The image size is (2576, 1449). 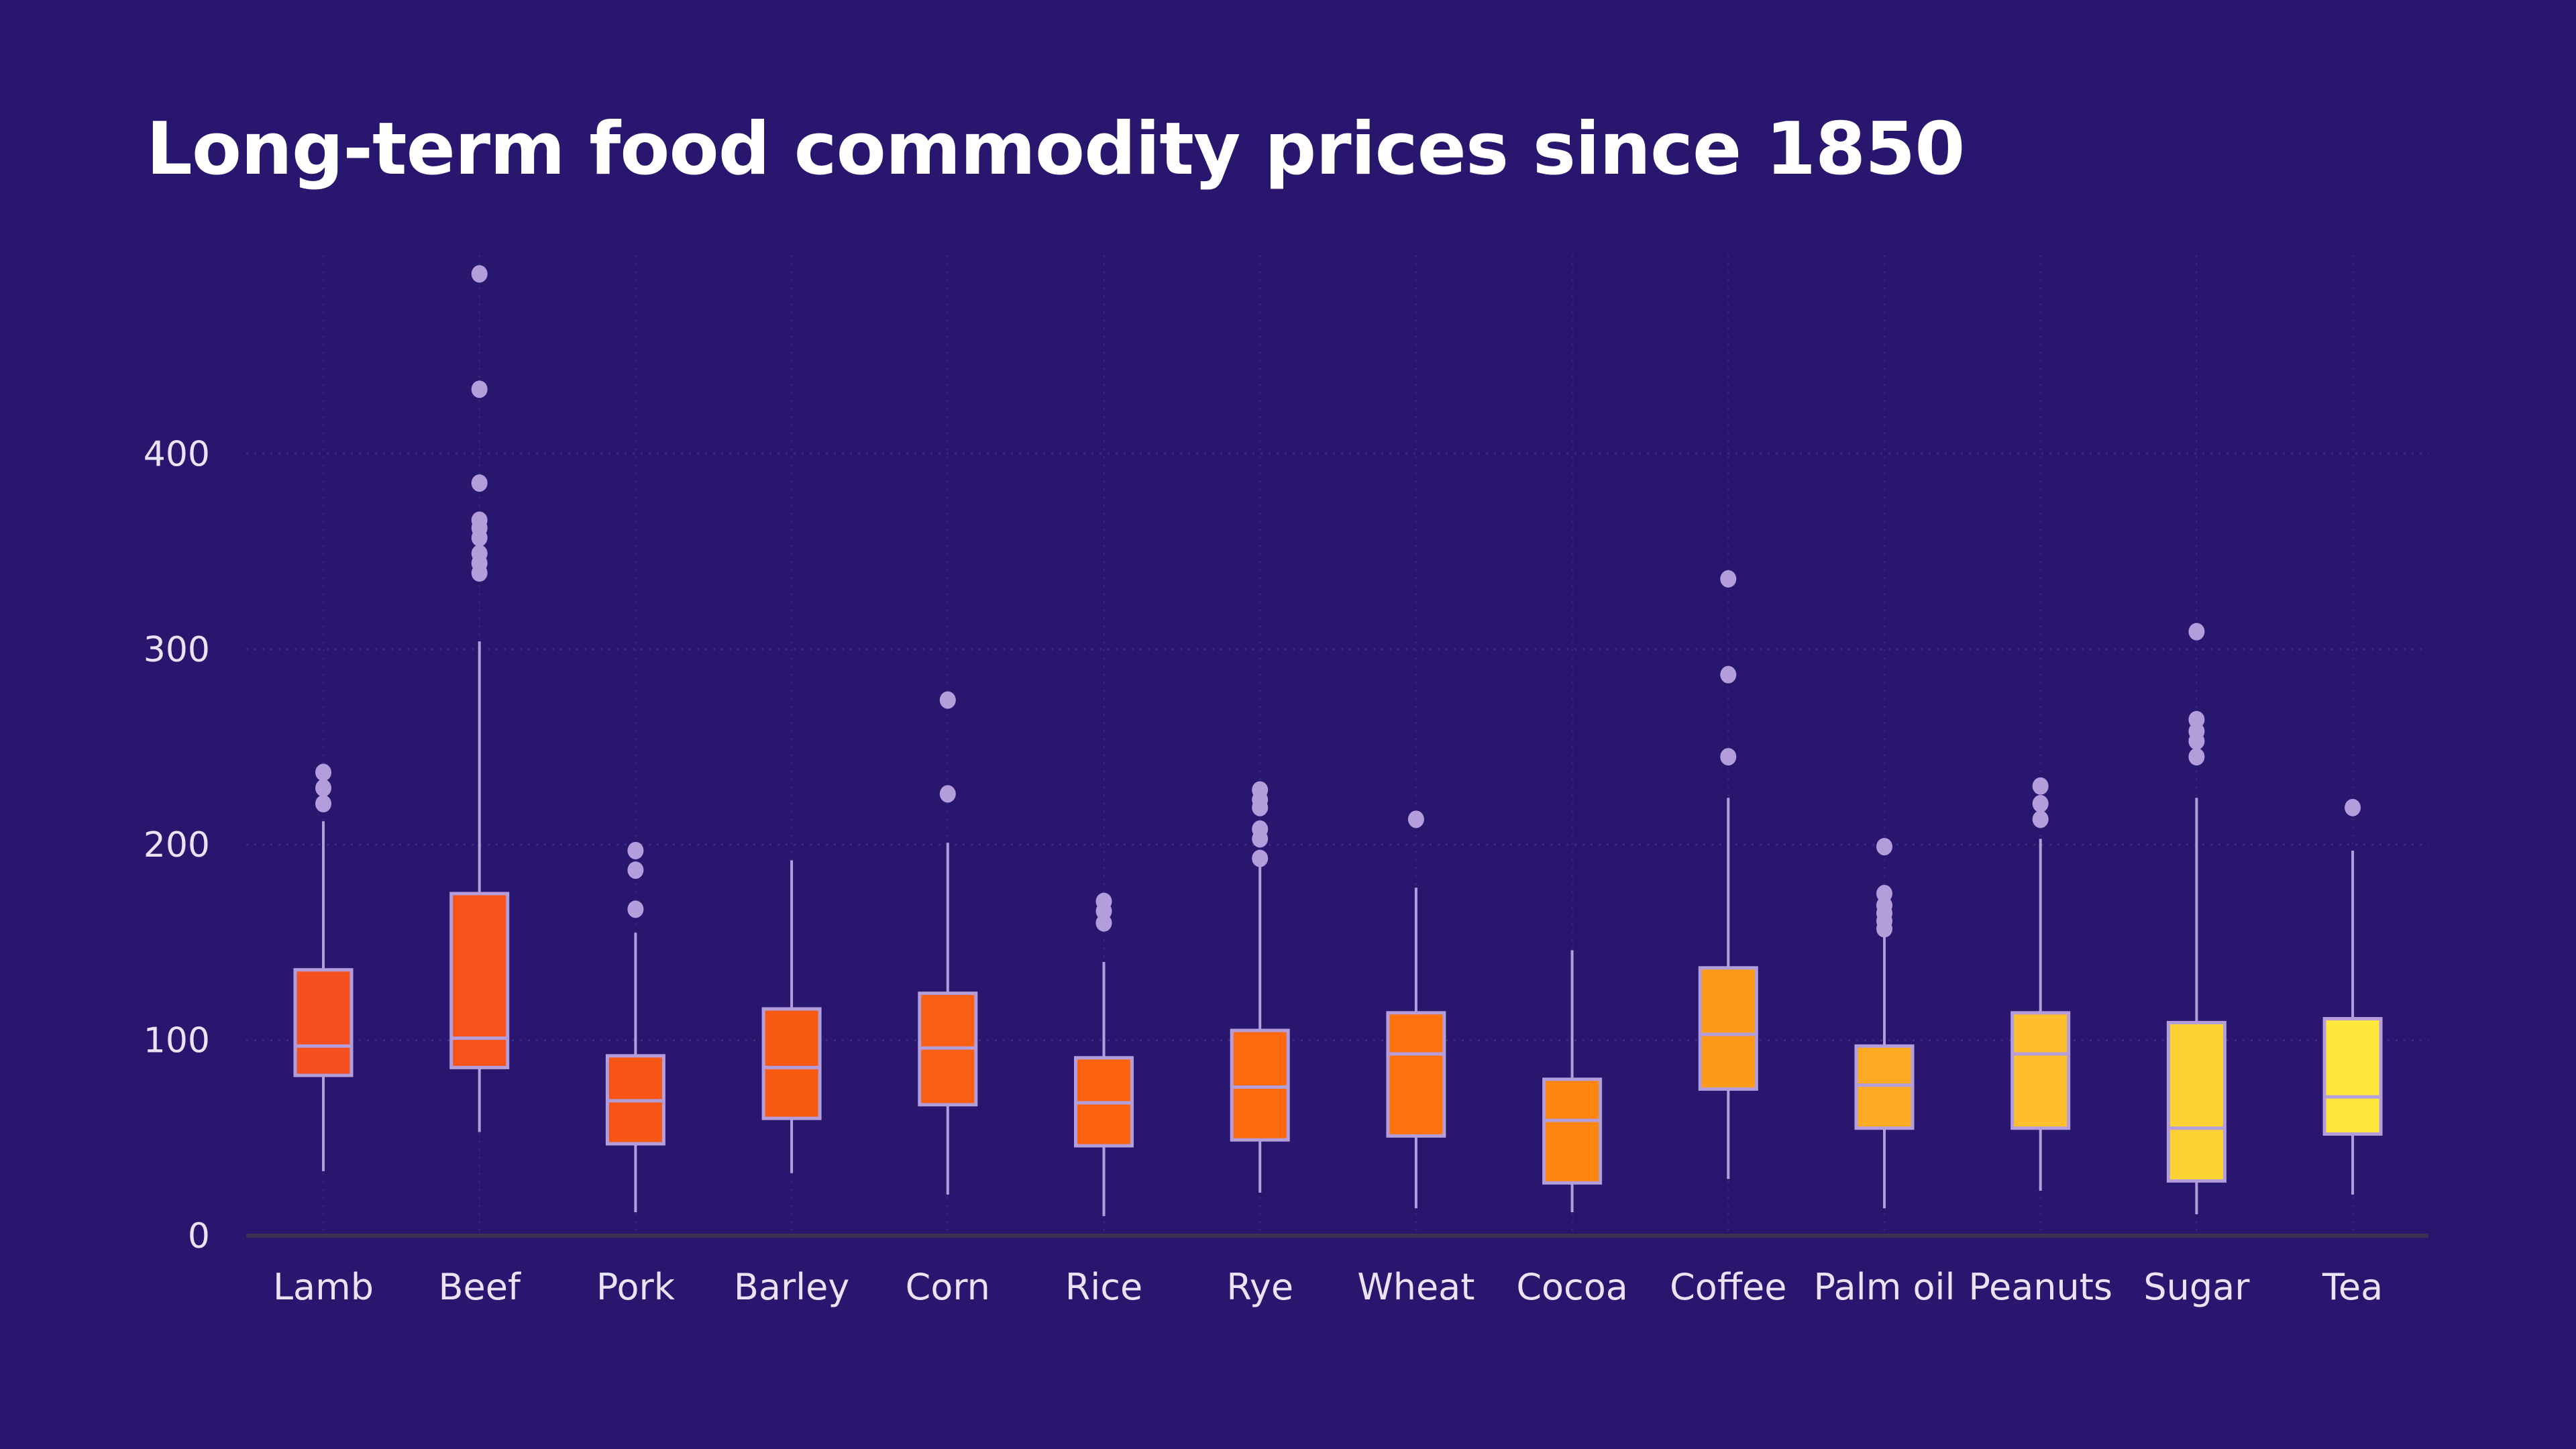 What do you see at coordinates (479, 1287) in the screenshot?
I see `x-tick-label: Beef` at bounding box center [479, 1287].